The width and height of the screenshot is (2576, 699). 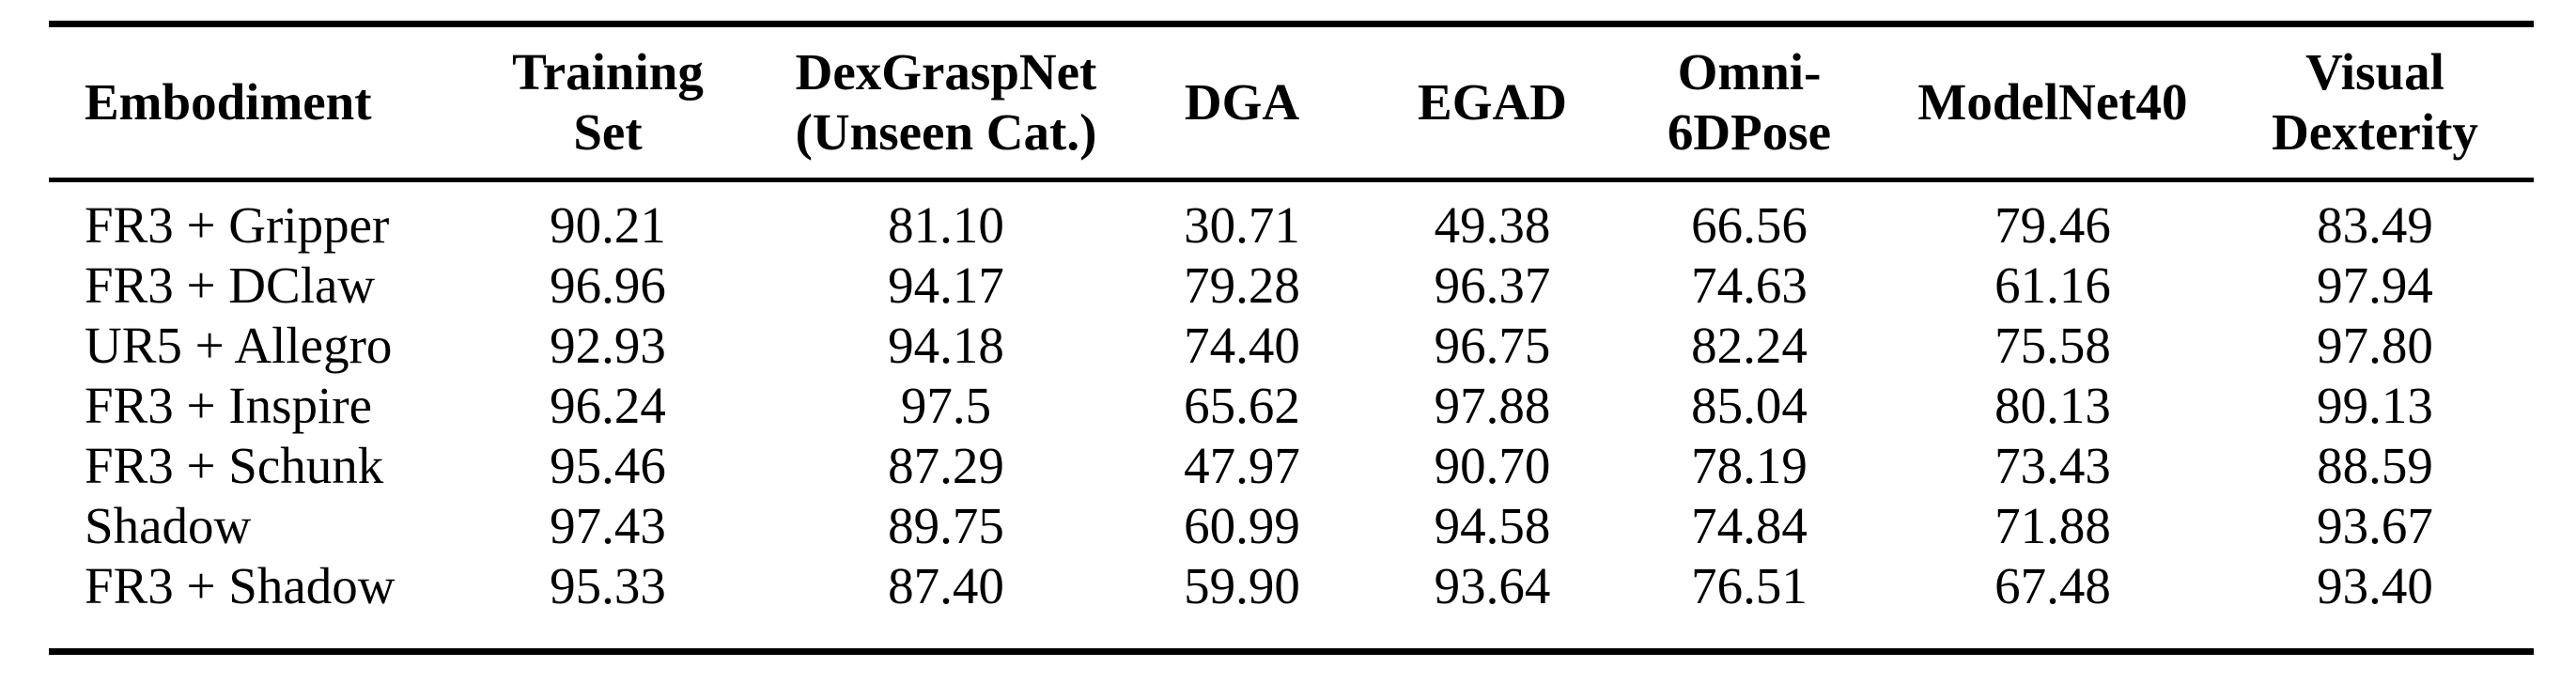 What do you see at coordinates (1493, 285) in the screenshot?
I see `value-cell: 96.37` at bounding box center [1493, 285].